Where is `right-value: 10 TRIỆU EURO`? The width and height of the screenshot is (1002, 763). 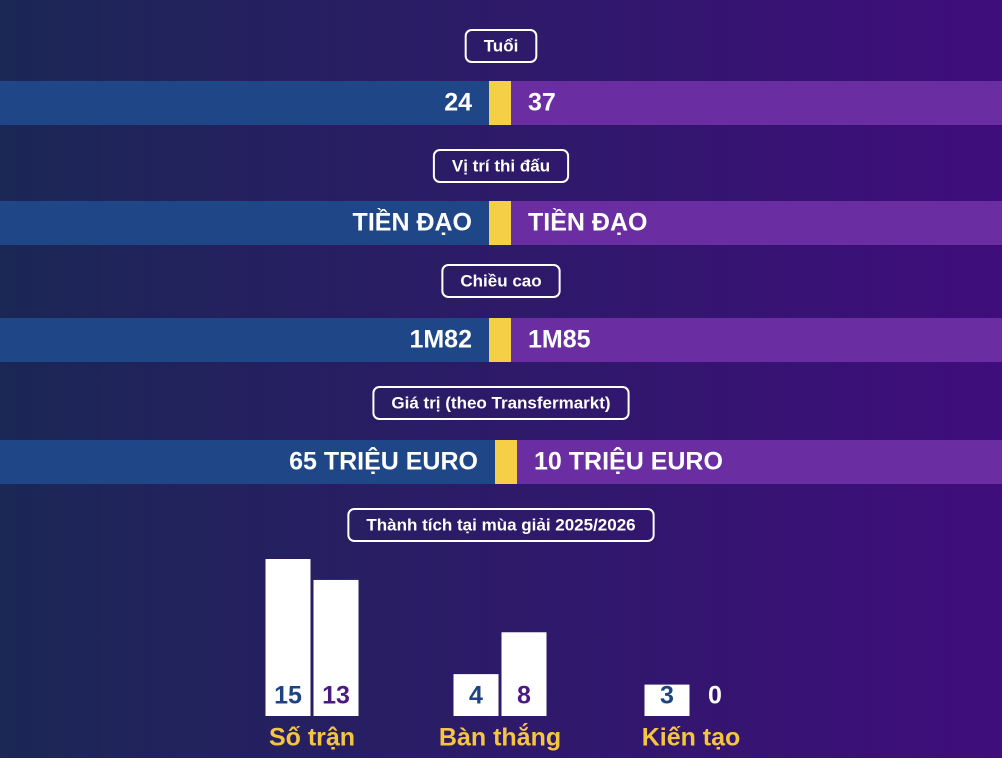 right-value: 10 TRIỆU EURO is located at coordinates (628, 461).